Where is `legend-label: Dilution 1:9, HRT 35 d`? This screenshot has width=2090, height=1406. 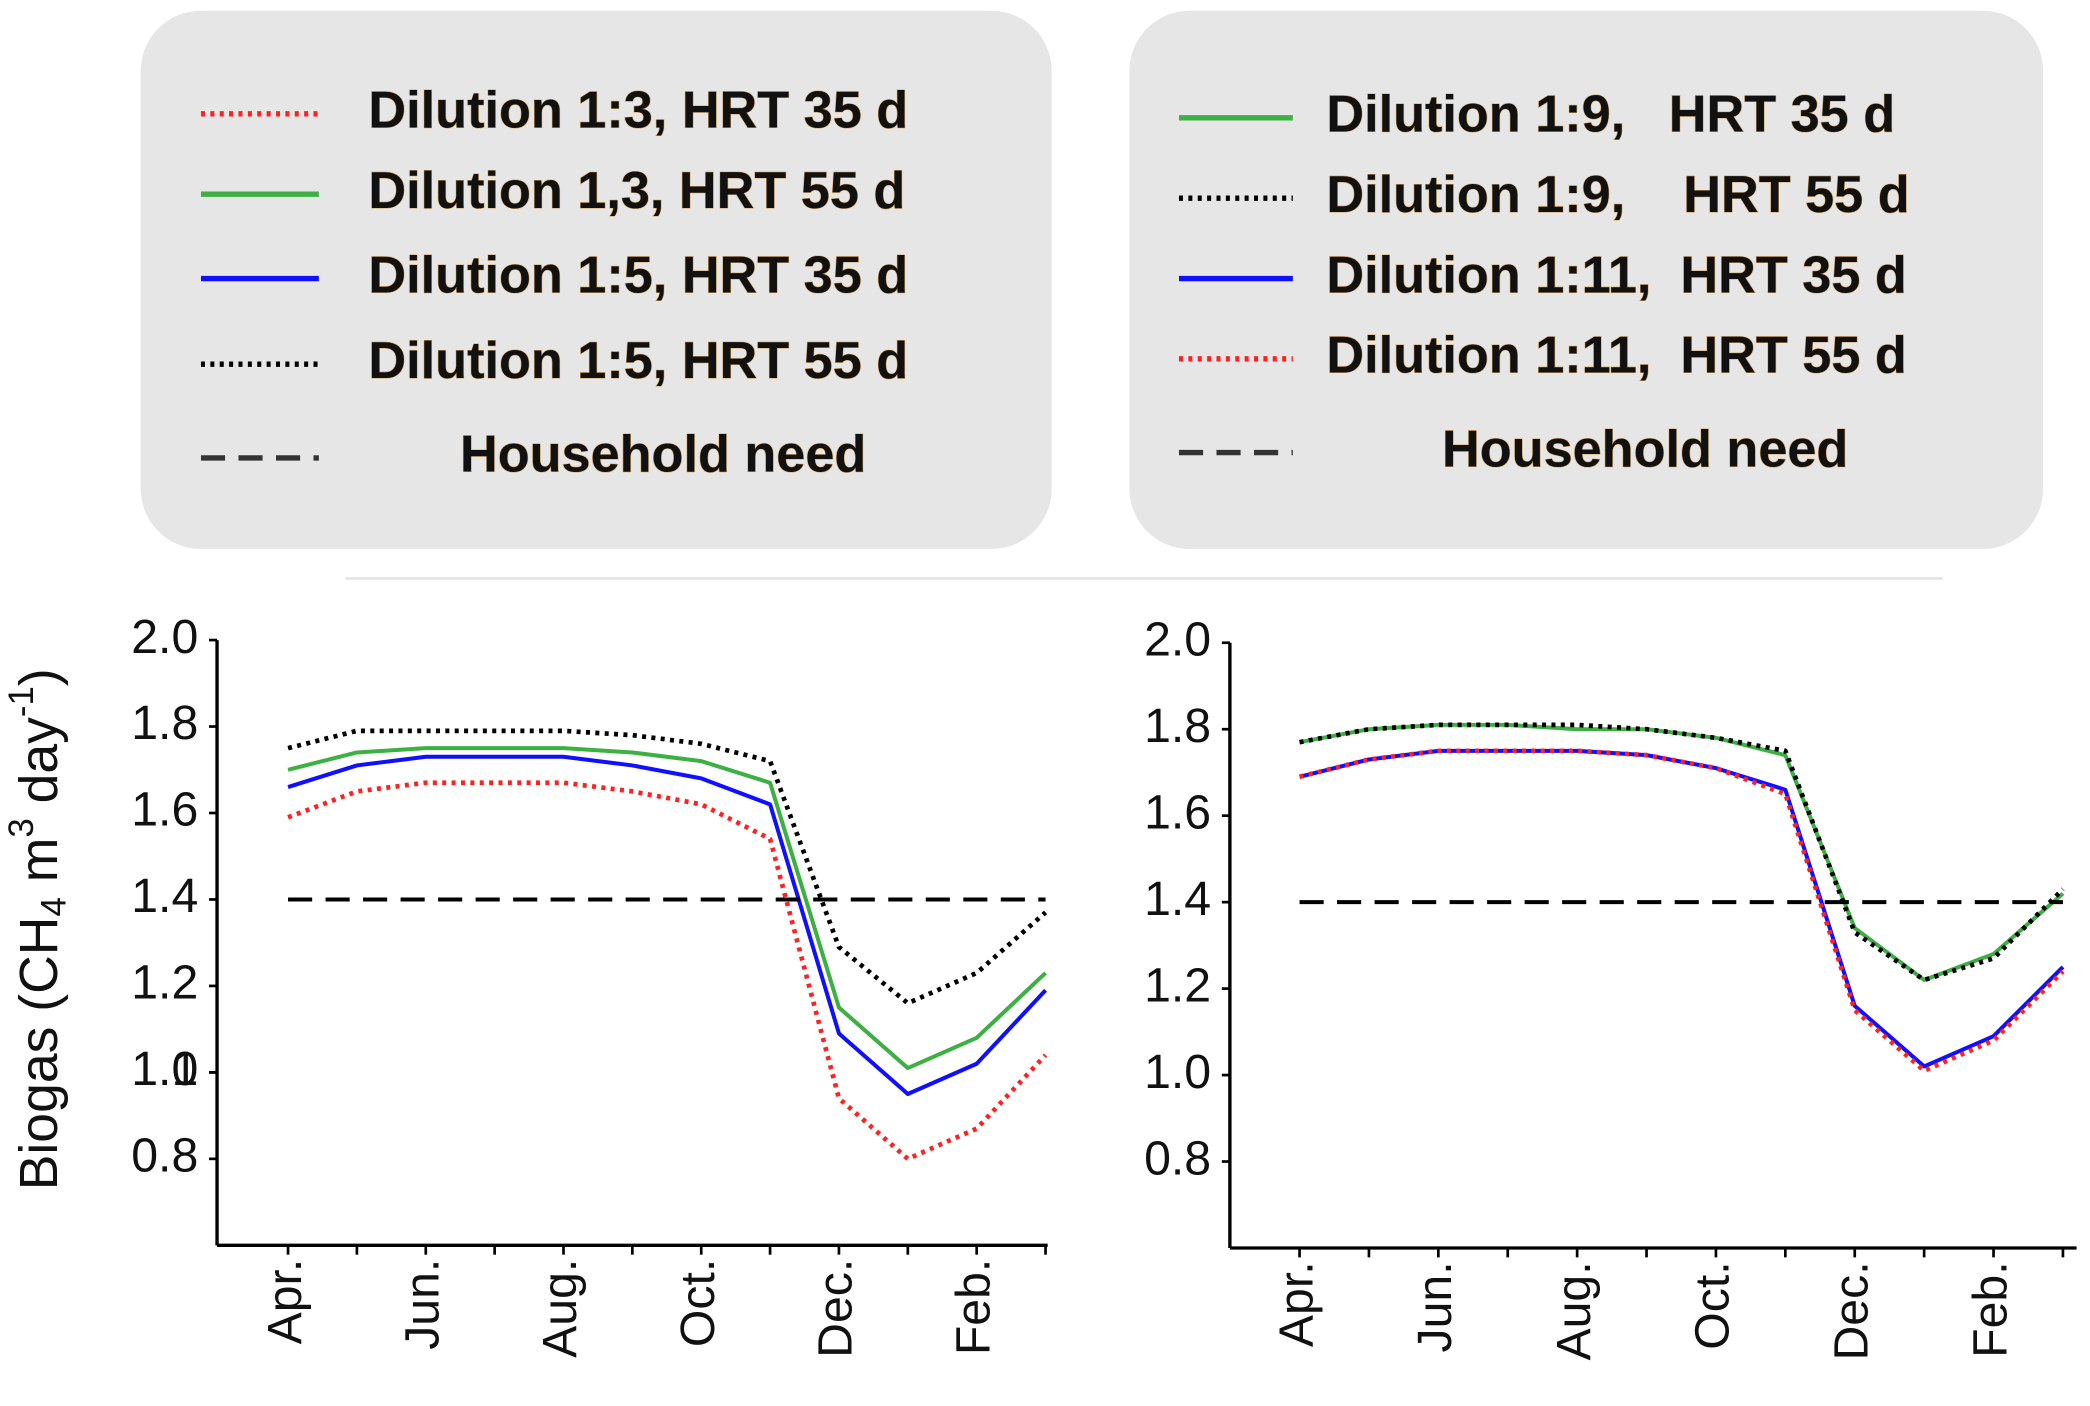 legend-label: Dilution 1:9, HRT 35 d is located at coordinates (1610, 115).